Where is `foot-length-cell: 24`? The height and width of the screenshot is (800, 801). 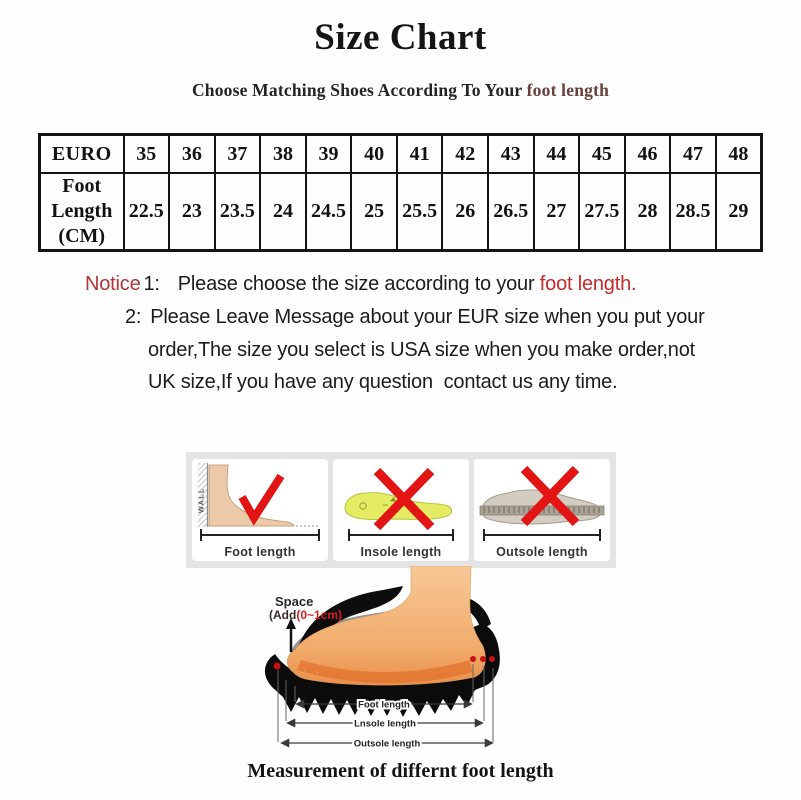
foot-length-cell: 24 is located at coordinates (283, 212).